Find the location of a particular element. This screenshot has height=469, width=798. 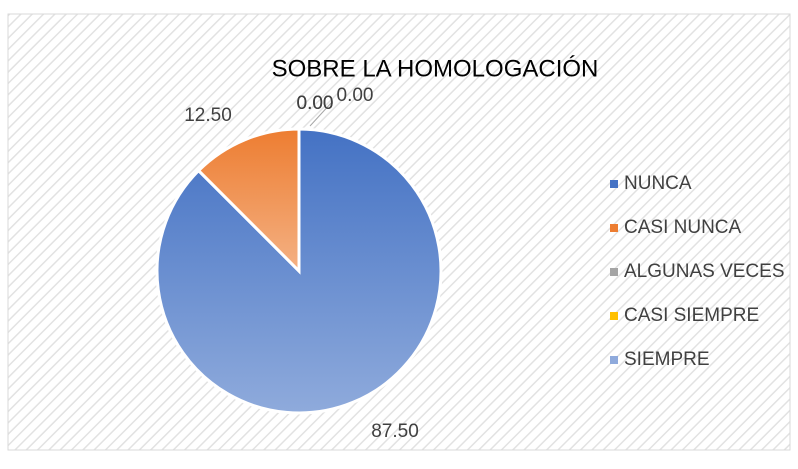

legend-label: NUNCA is located at coordinates (658, 183).